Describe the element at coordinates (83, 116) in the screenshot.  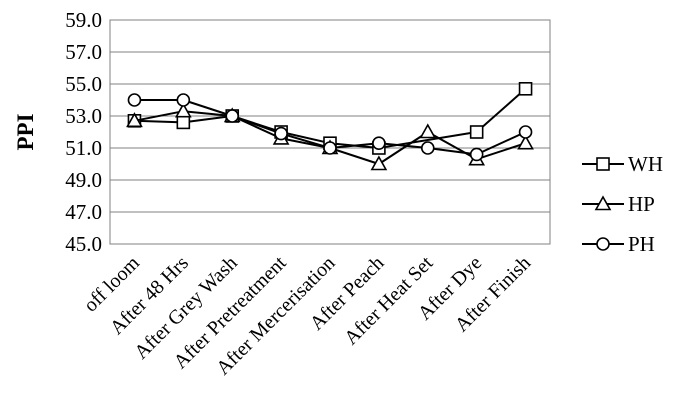
I see `y-tick-label: 53.0` at that location.